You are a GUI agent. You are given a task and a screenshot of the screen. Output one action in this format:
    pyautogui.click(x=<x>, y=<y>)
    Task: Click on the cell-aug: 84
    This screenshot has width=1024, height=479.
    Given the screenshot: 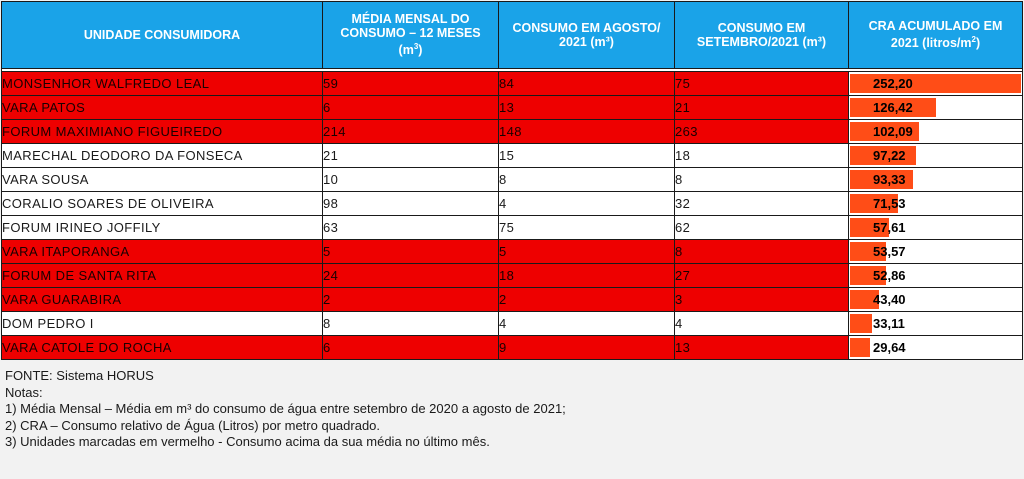 What is the action you would take?
    pyautogui.click(x=586, y=83)
    